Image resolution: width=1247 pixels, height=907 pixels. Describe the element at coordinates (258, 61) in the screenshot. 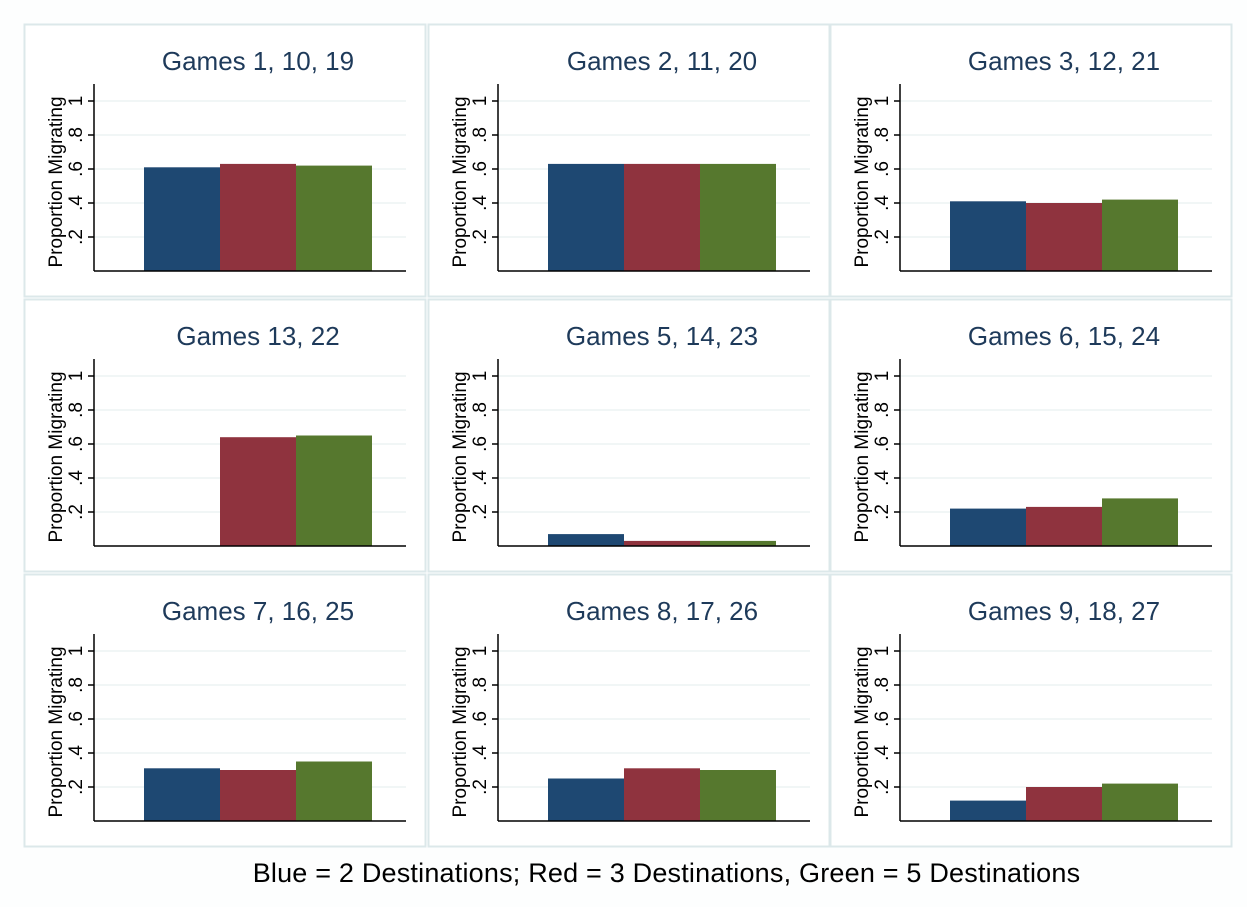

I see `panel-title: Games 1, 10, 19` at that location.